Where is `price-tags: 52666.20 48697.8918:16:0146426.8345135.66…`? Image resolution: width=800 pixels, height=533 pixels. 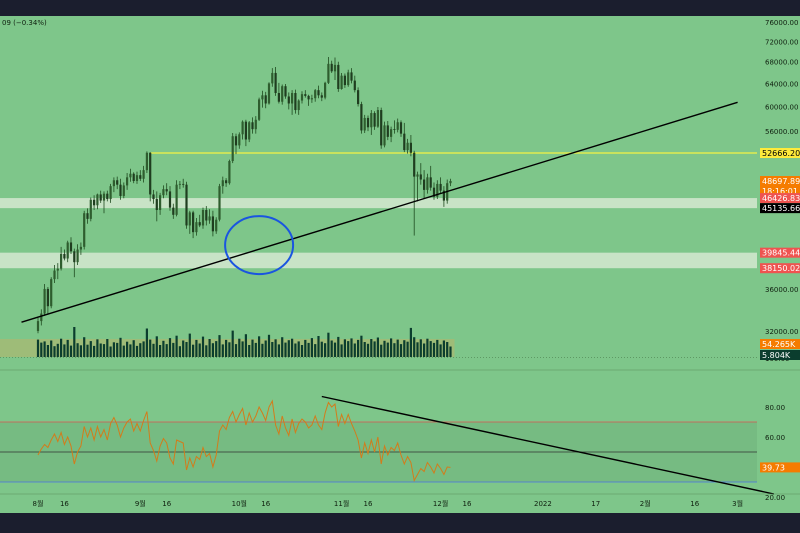 price-tags: 52666.20 48697.8918:16:0146426.8345135.66… is located at coordinates (780, 310).